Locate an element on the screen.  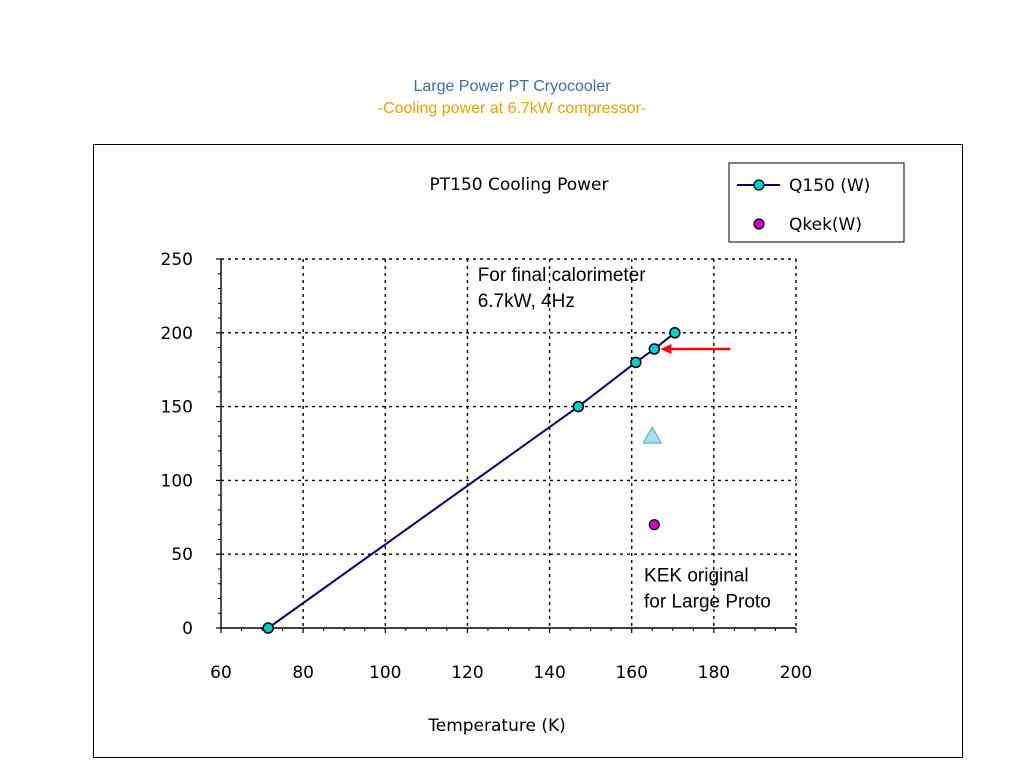
x-tick-label: 140 is located at coordinates (549, 673).